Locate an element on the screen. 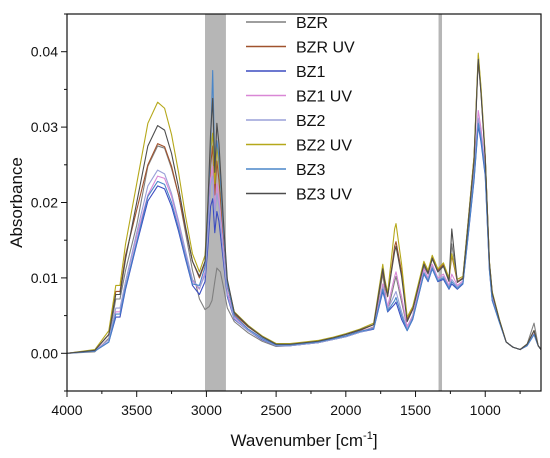  y-tick-label: 0.03 is located at coordinates (44, 127).